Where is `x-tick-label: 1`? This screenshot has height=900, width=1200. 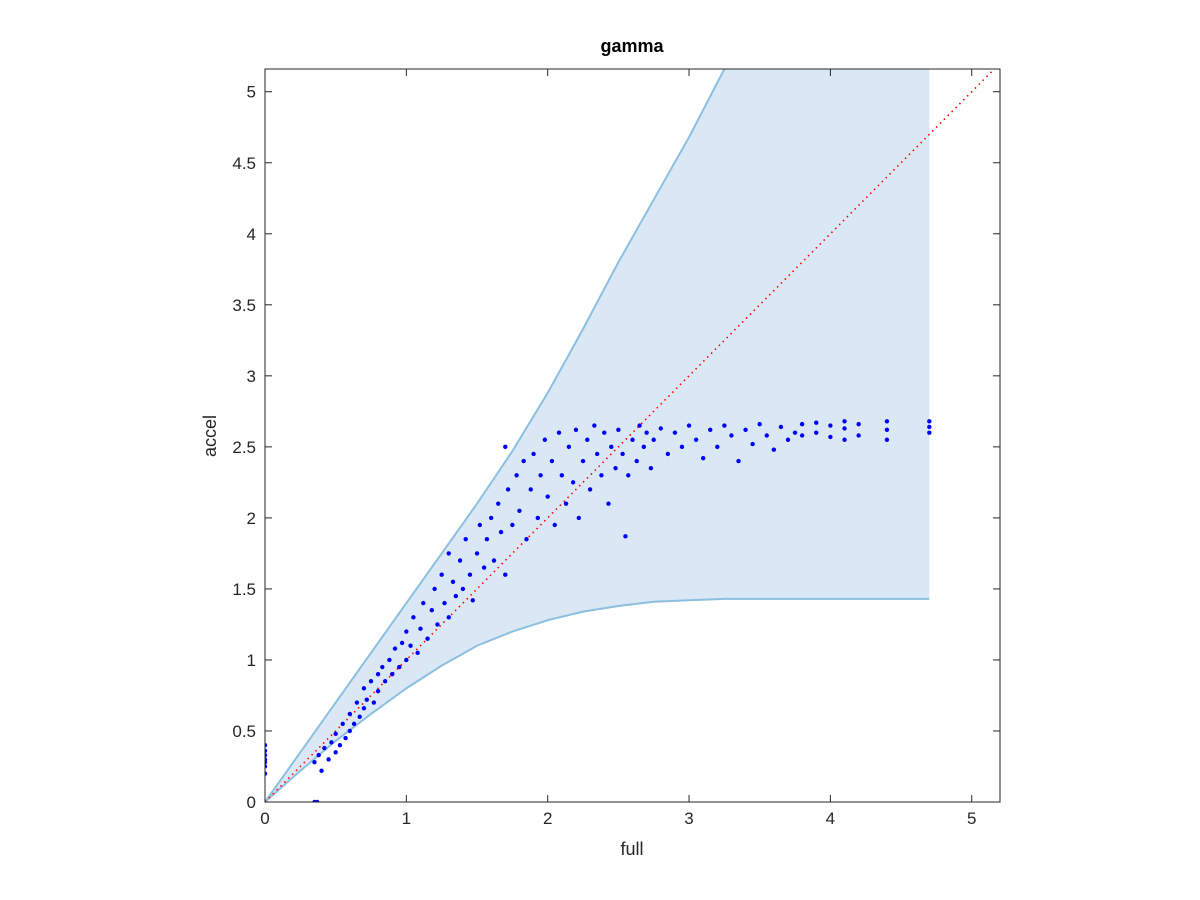 x-tick-label: 1 is located at coordinates (406, 818).